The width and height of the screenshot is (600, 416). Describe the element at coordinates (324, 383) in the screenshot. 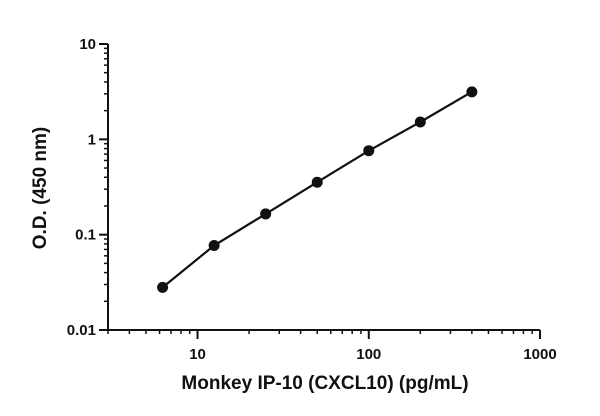

I see `x-axis-title: Monkey IP-10 (CXCL10) (pg/mL)` at that location.